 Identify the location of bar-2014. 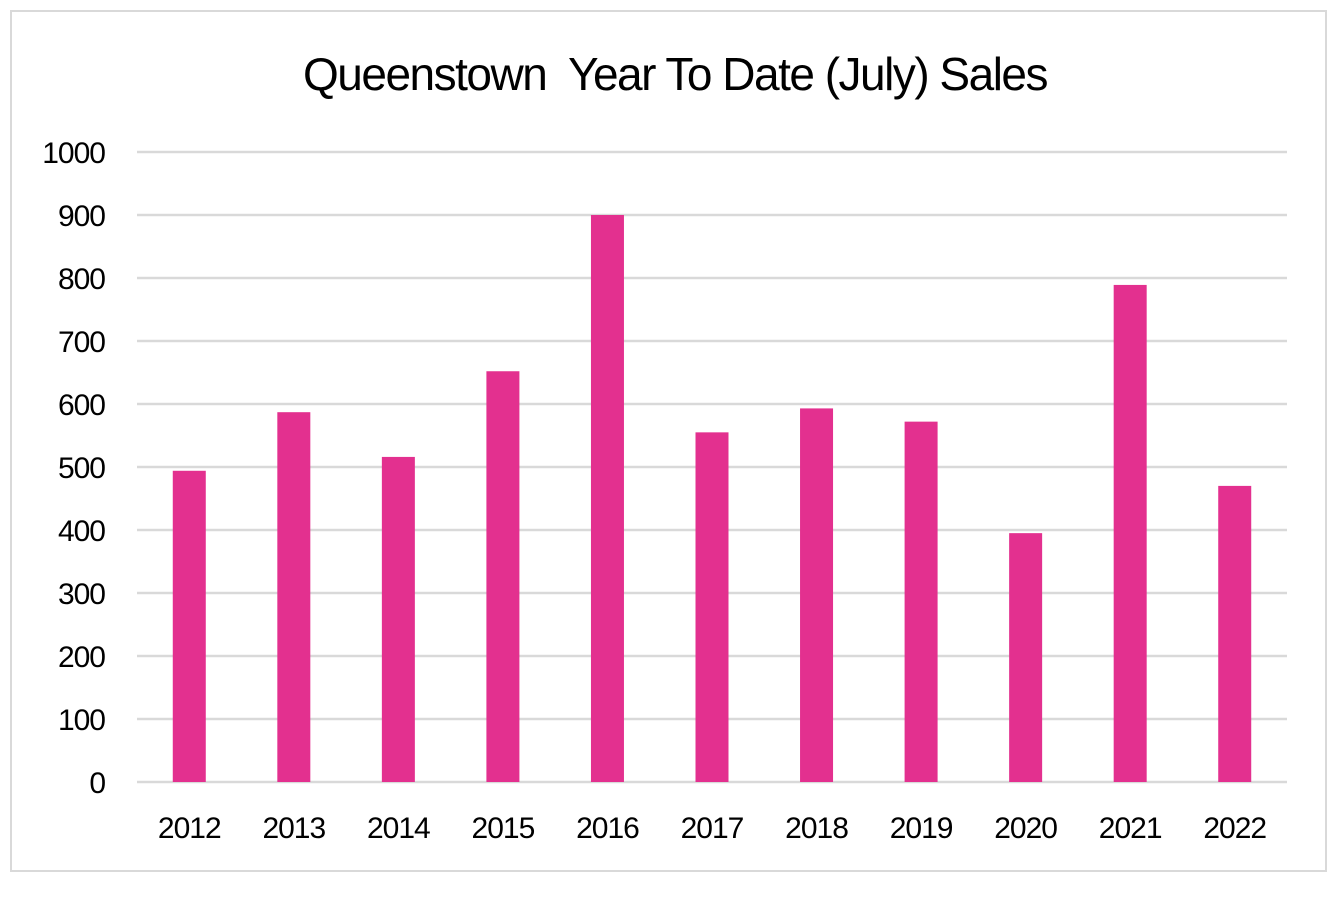
(398, 619).